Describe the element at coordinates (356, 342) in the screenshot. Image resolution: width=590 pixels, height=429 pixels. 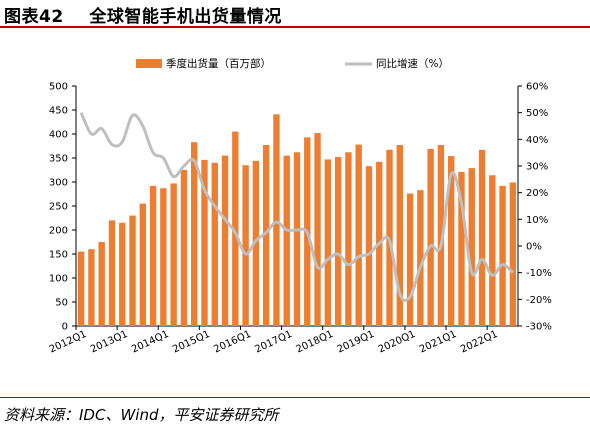
I see `x-tick-label: 2019Q1` at that location.